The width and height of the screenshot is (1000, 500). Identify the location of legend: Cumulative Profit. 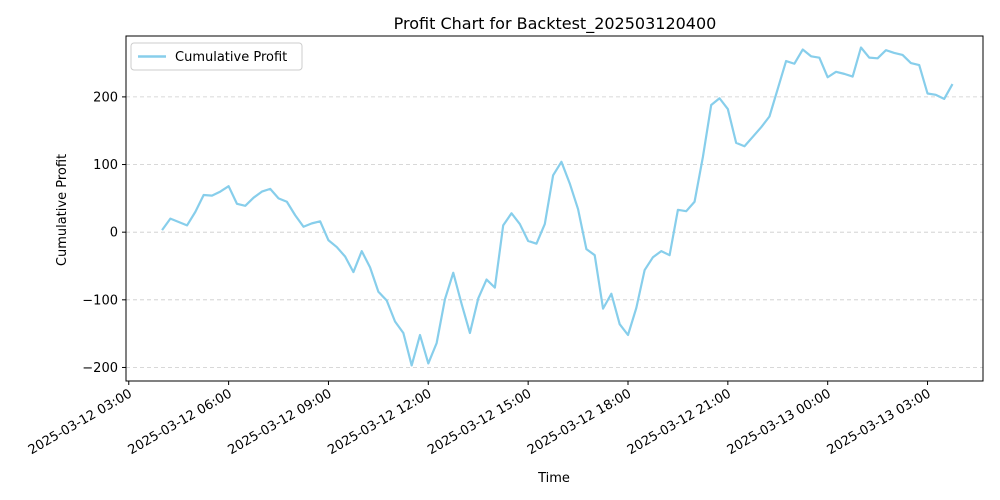
(216, 56).